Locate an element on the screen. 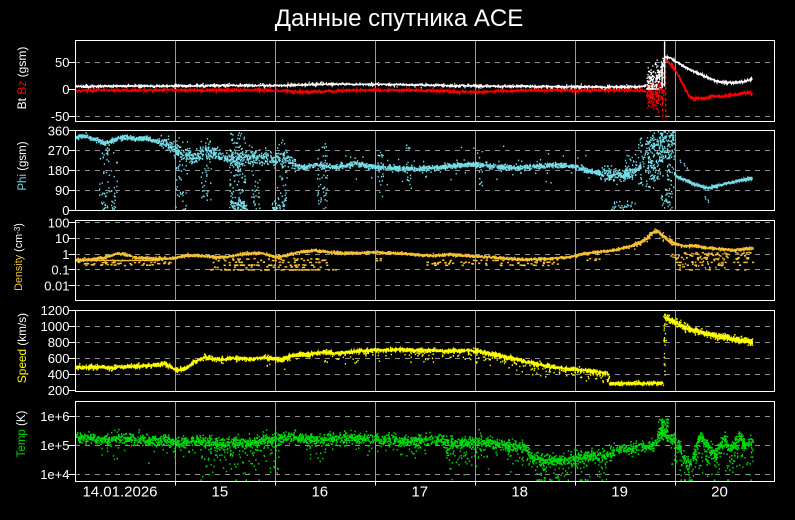 Image resolution: width=795 pixels, height=520 pixels. svg-text: 800 is located at coordinates (59, 342).